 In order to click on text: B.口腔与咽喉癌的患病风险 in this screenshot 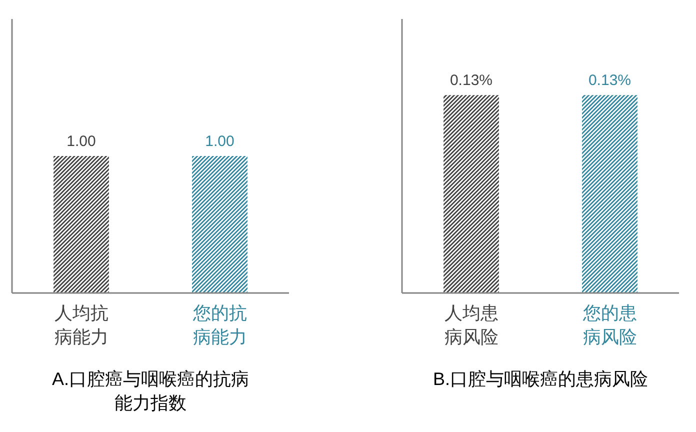, I will do `click(540, 379)`.